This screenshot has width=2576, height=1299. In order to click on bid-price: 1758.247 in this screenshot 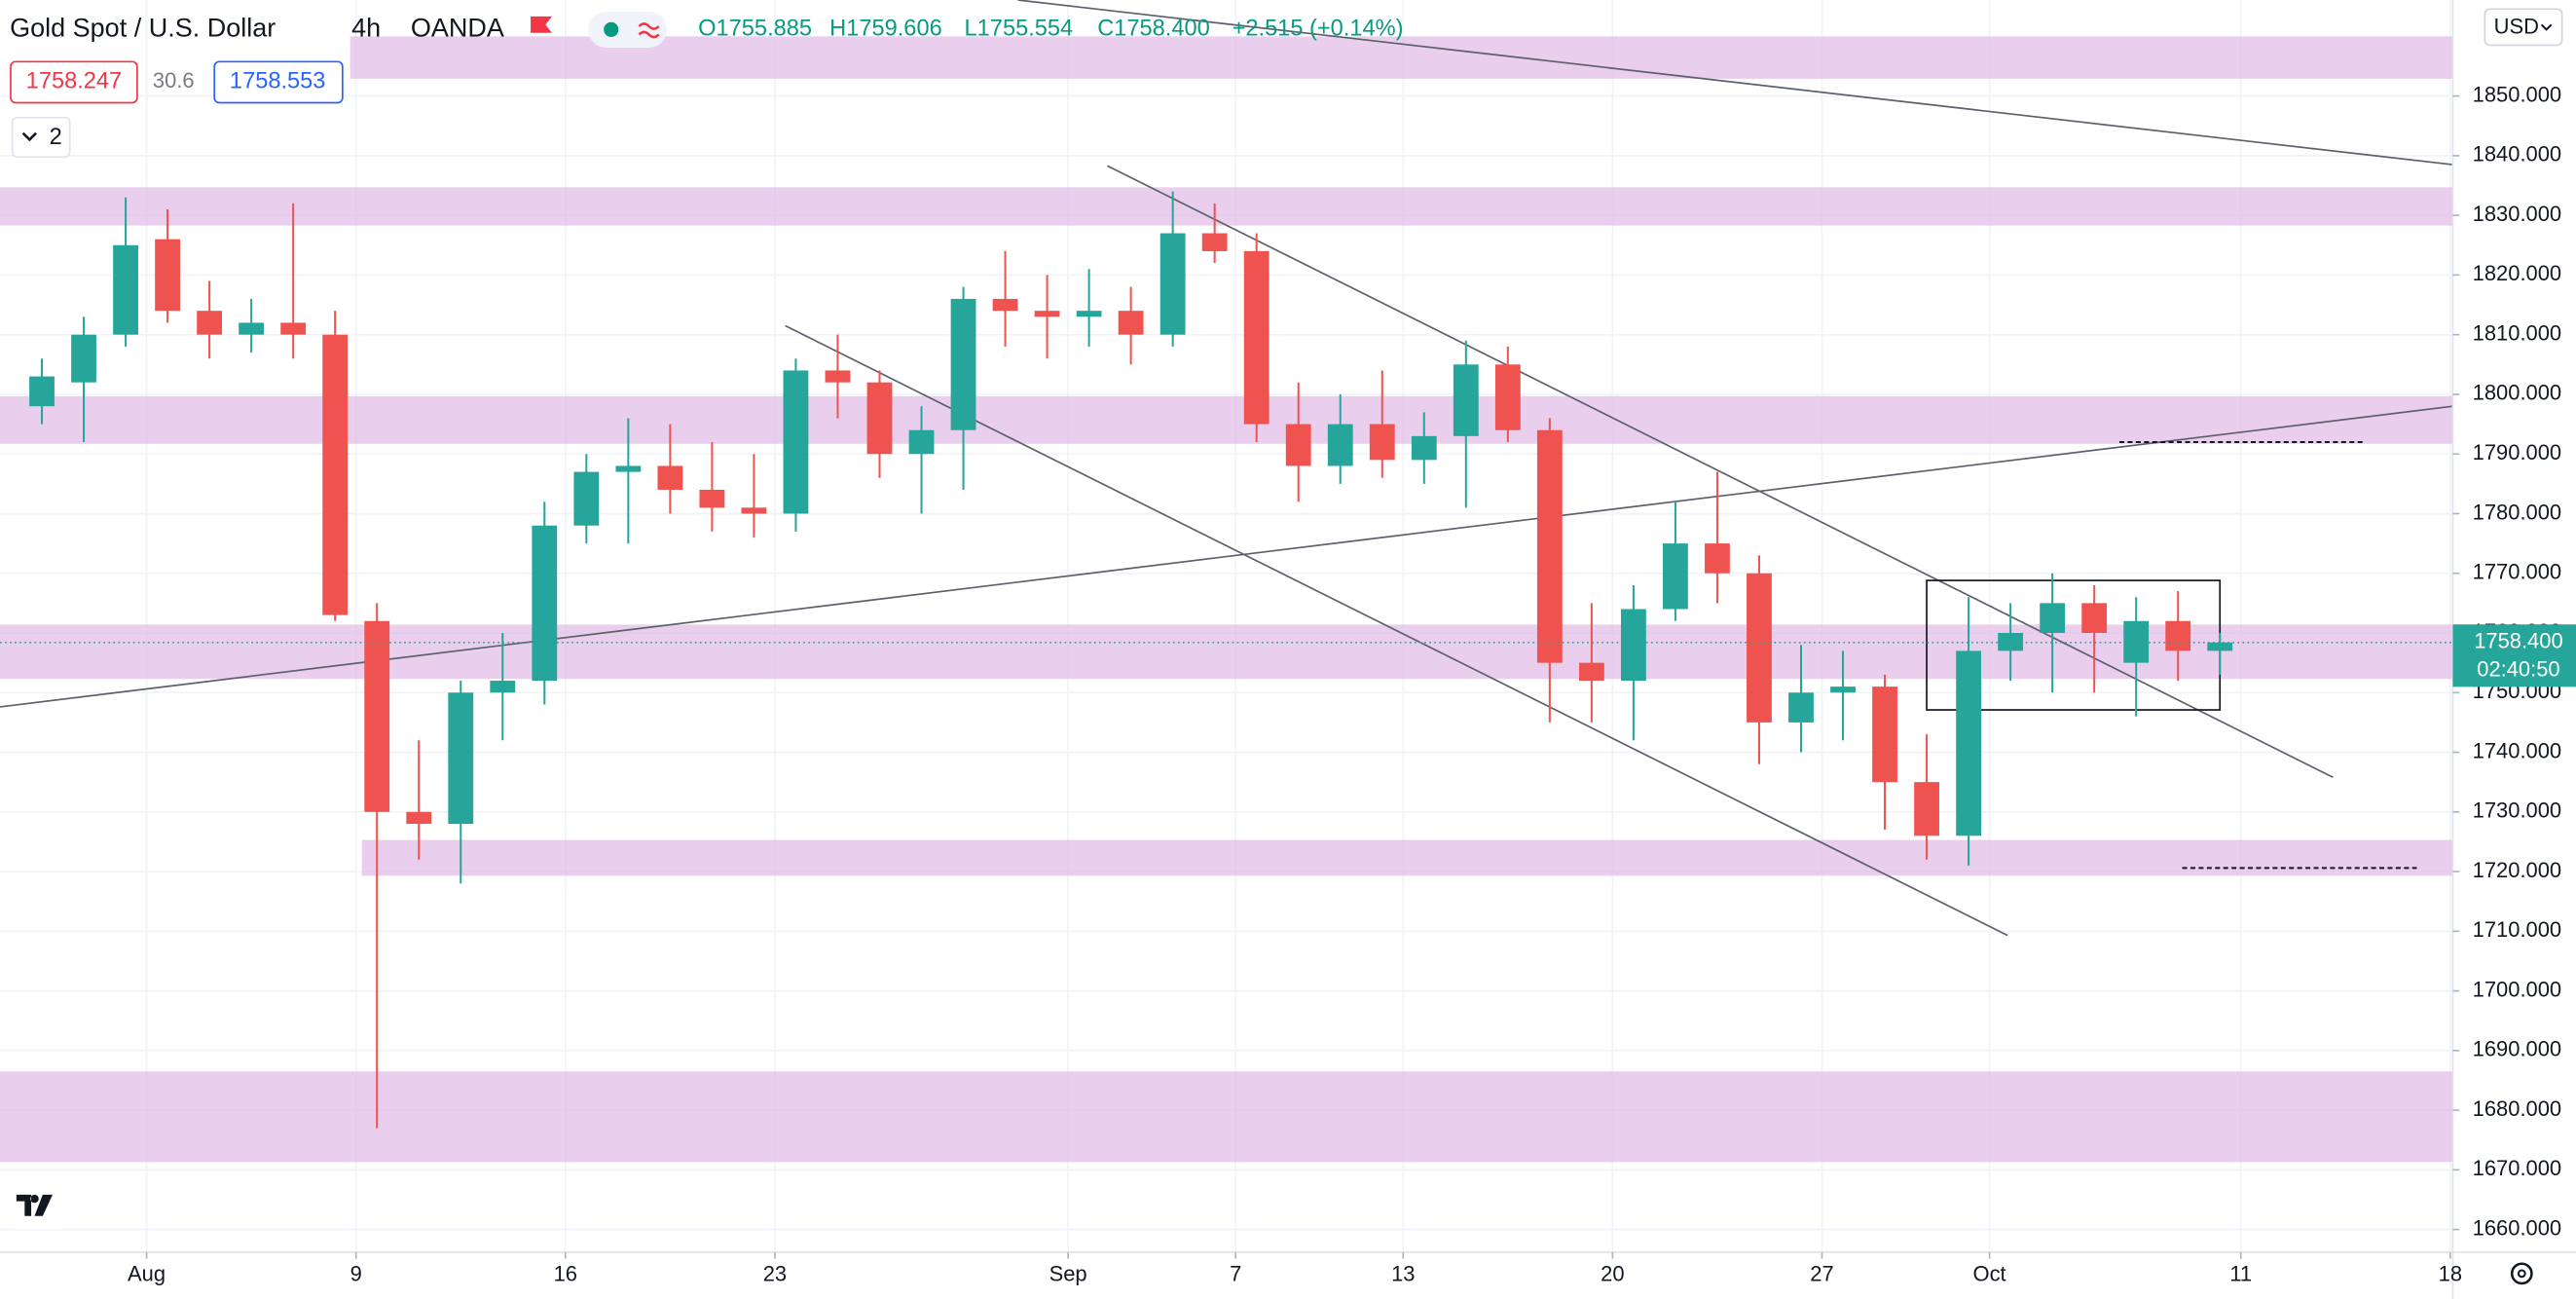, I will do `click(74, 82)`.